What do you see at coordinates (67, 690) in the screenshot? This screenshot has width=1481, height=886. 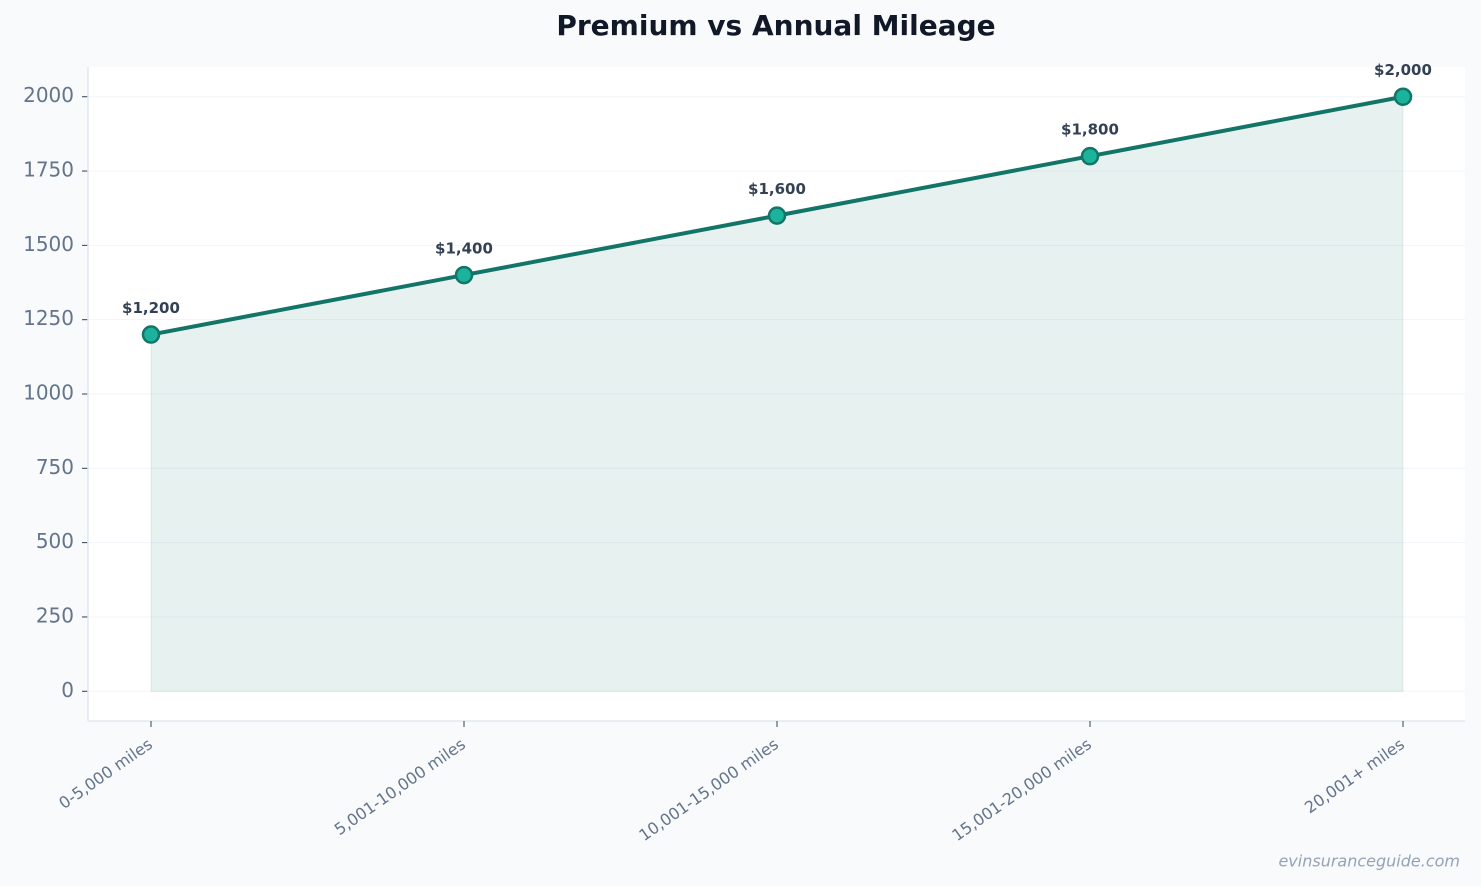 I see `y-tick-label: 0` at bounding box center [67, 690].